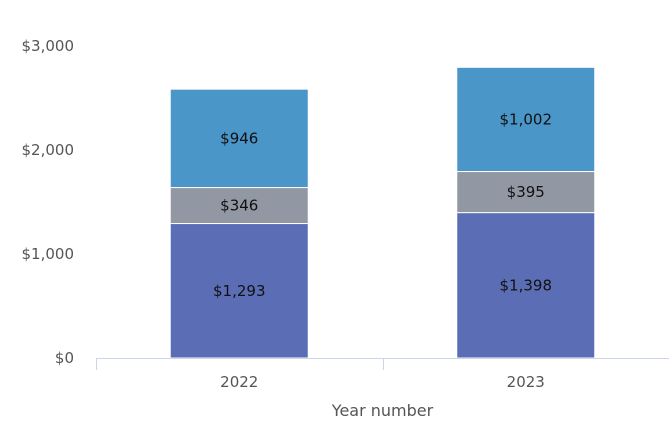 The image size is (669, 430). I want to click on x-tick-labels: 2022 2023, so click(382, 382).